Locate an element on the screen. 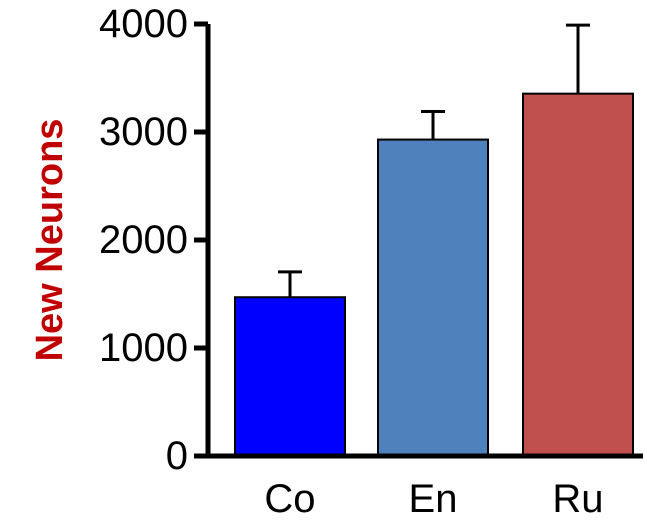 The width and height of the screenshot is (645, 526). y-axis-label: New Neurons is located at coordinates (50, 240).